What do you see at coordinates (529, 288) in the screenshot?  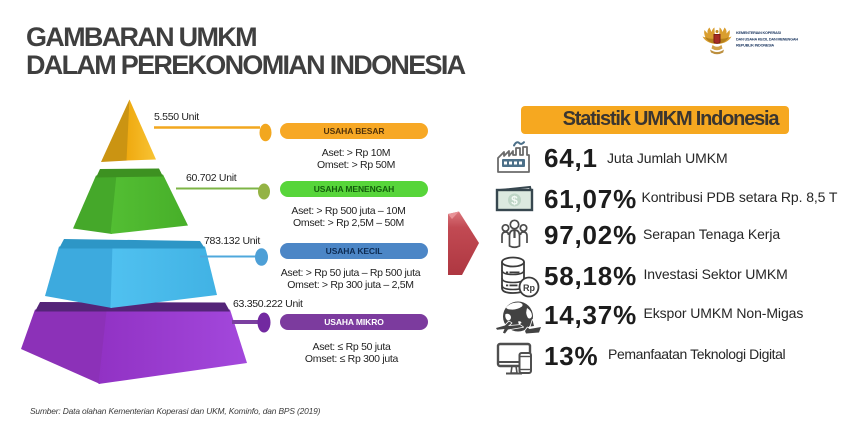 I see `svg-text: Rp` at bounding box center [529, 288].